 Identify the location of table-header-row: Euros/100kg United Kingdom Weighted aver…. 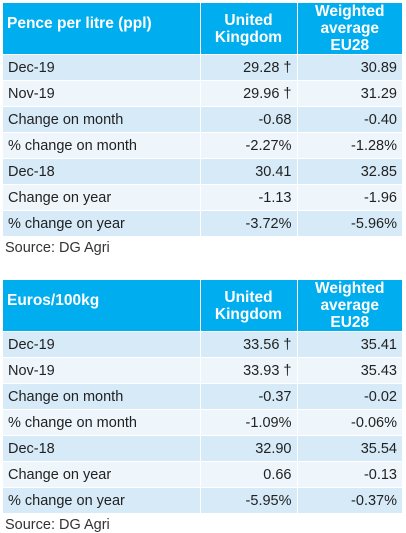
(202, 306).